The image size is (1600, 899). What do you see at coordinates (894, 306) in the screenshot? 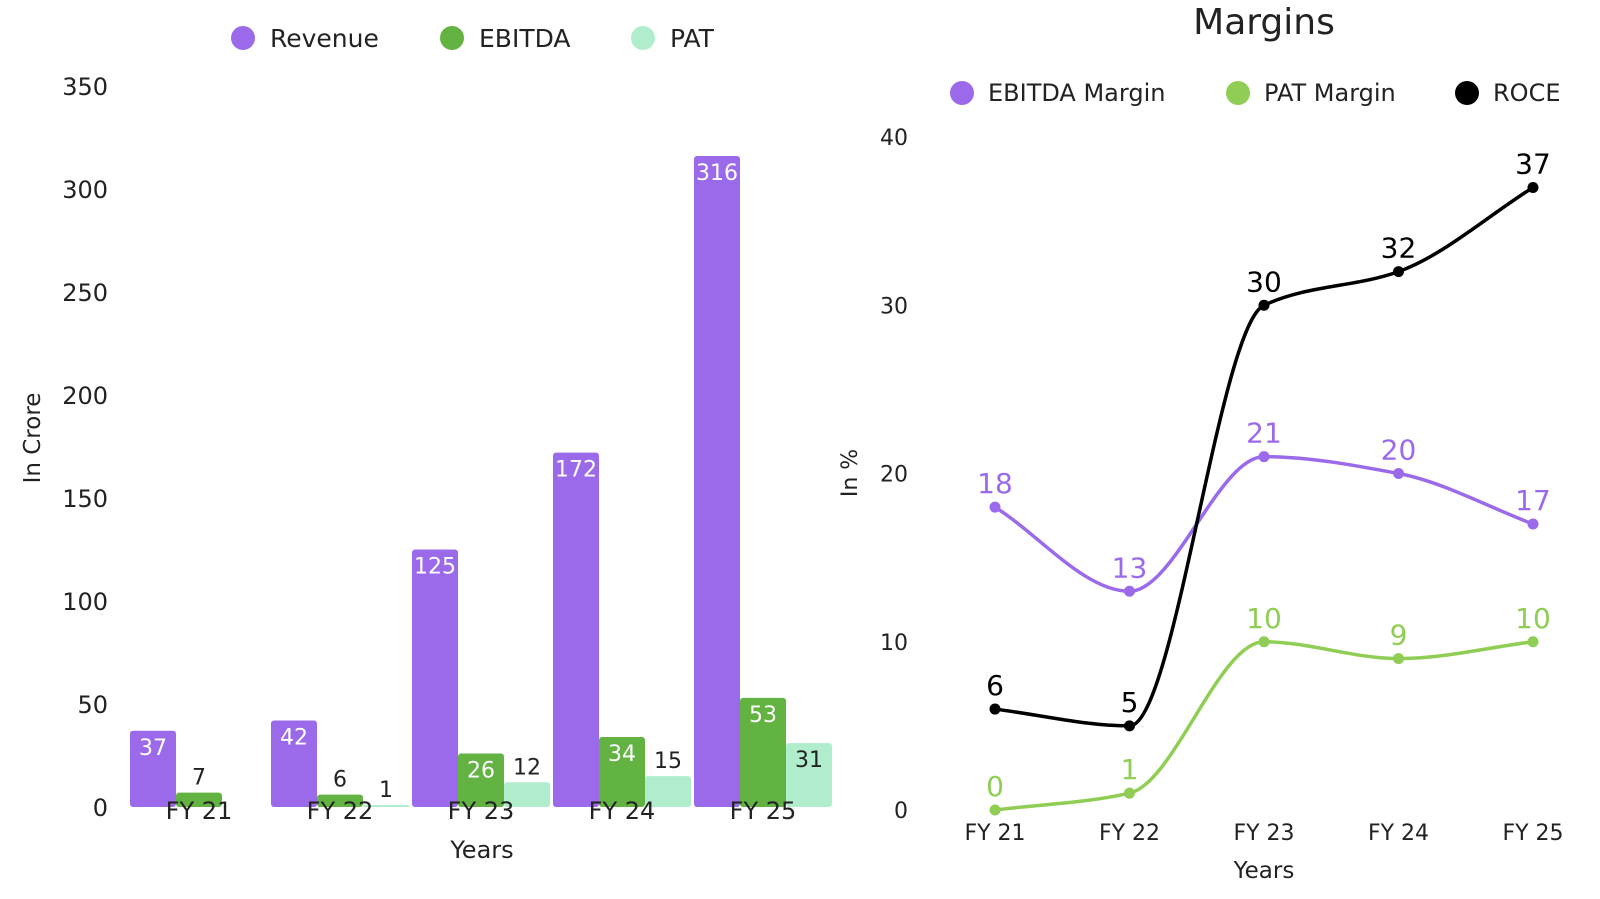
I see `y-tick-label: 30` at bounding box center [894, 306].